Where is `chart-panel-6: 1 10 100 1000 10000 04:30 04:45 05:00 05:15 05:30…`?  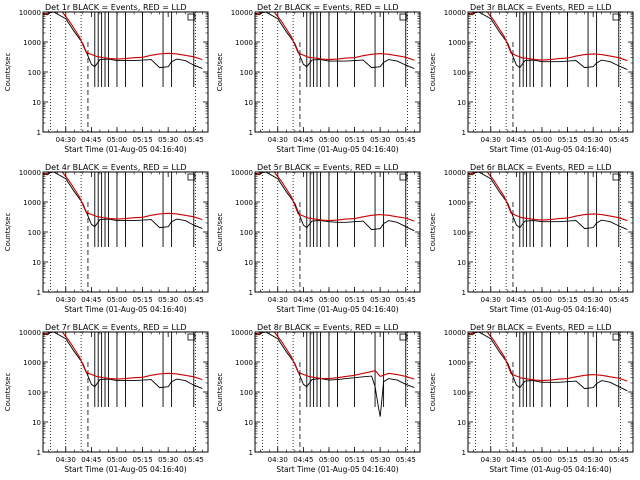
chart-panel-6: 1 10 100 1000 10000 04:30 04:45 05:00 05:15 05:30… is located at coordinates (531, 238).